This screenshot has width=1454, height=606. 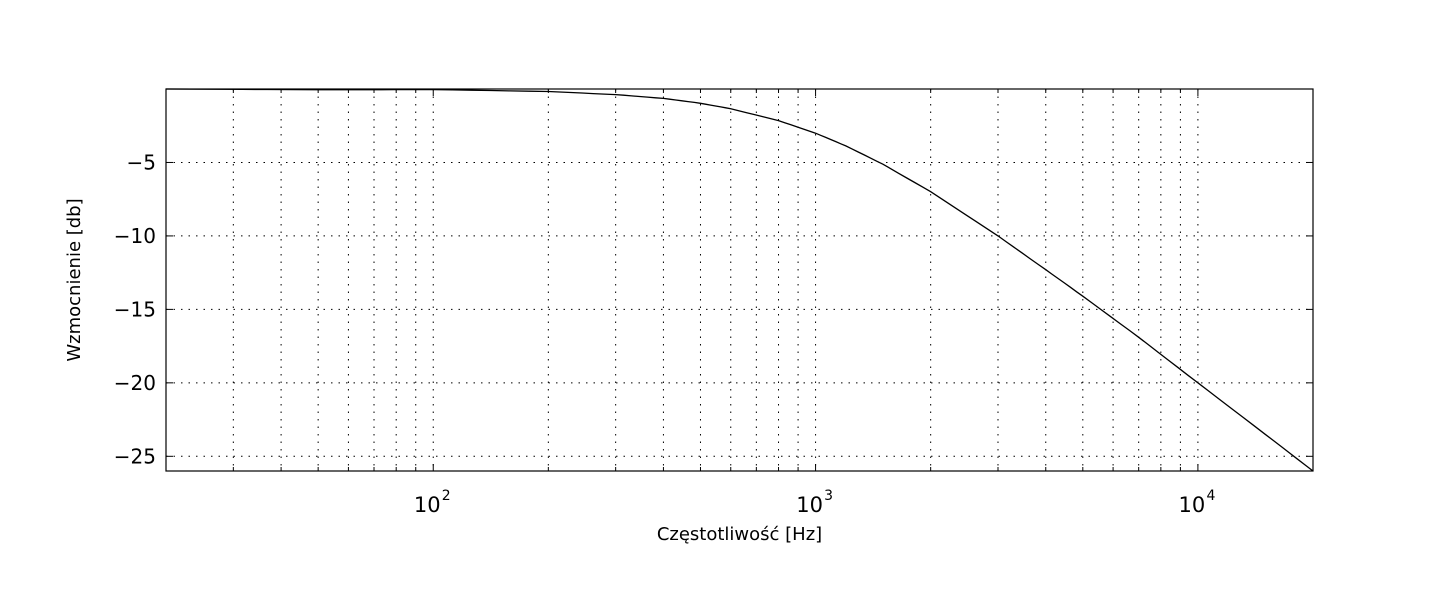 What do you see at coordinates (446, 496) in the screenshot?
I see `x-tick-exponent: 2` at bounding box center [446, 496].